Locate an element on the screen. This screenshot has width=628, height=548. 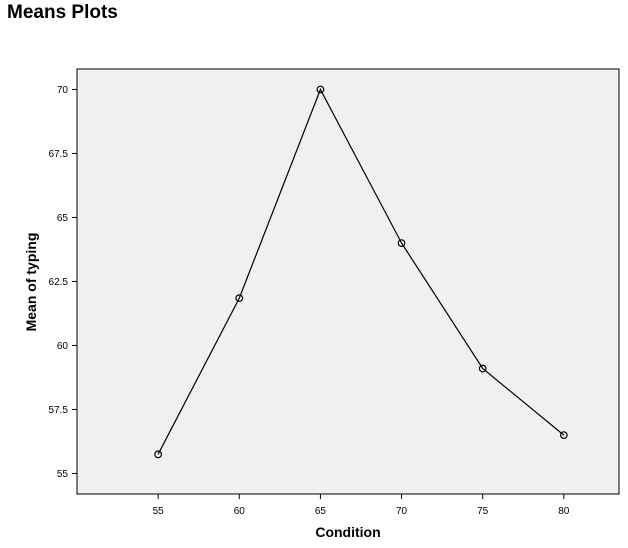
x-axis-title: Condition is located at coordinates (347, 532).